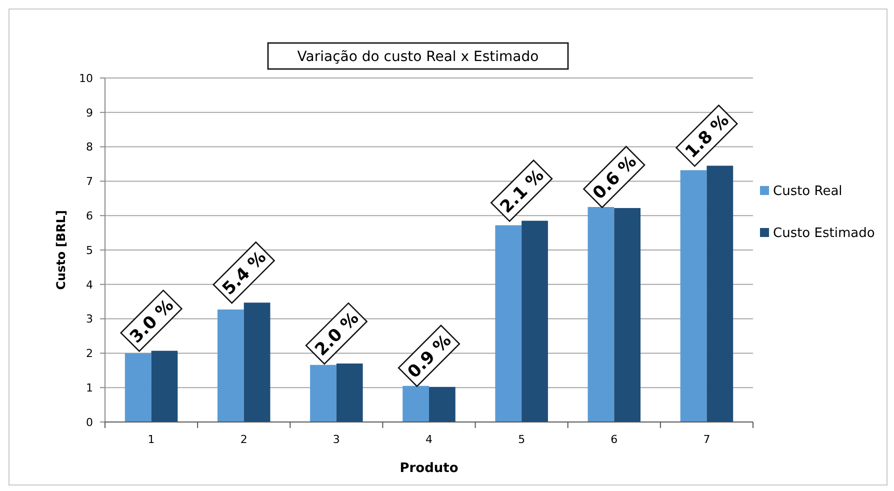 The height and width of the screenshot is (491, 894). Describe the element at coordinates (429, 439) in the screenshot. I see `x-tick-label: 4` at that location.